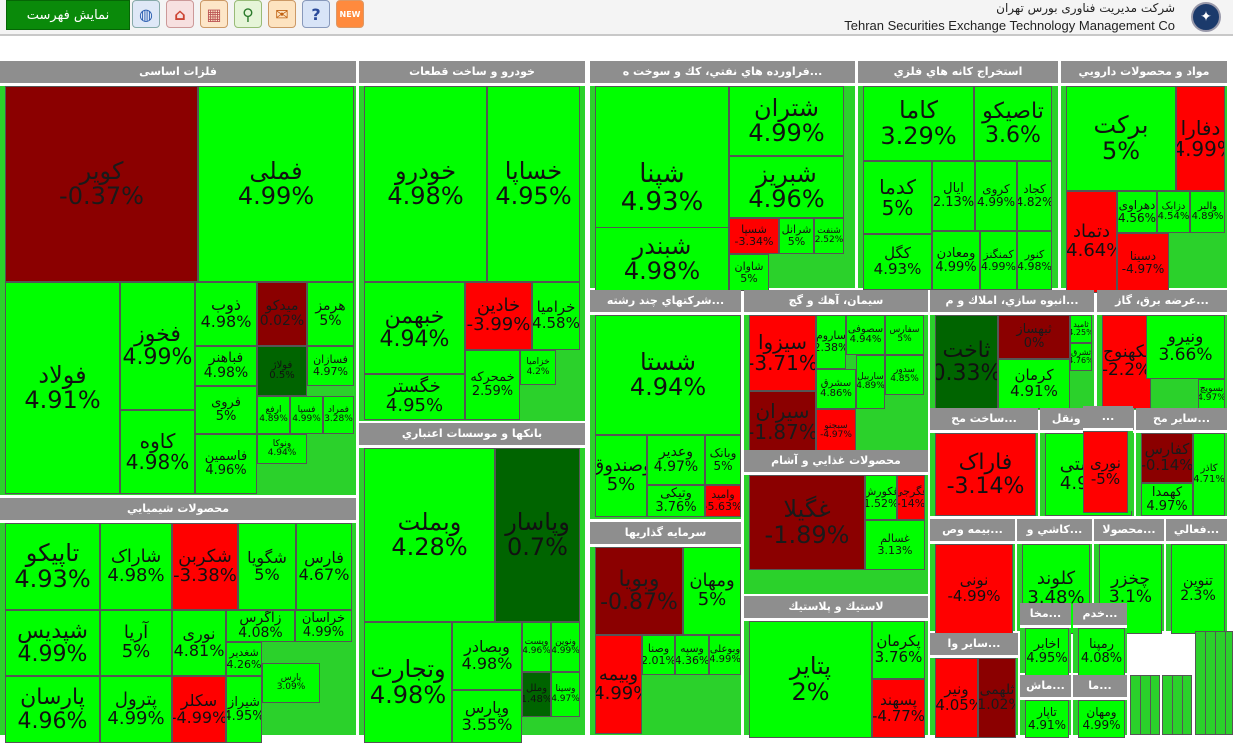 The height and width of the screenshot is (743, 1233). Describe the element at coordinates (953, 196) in the screenshot. I see `stock-tile: ایال 2.13%` at that location.